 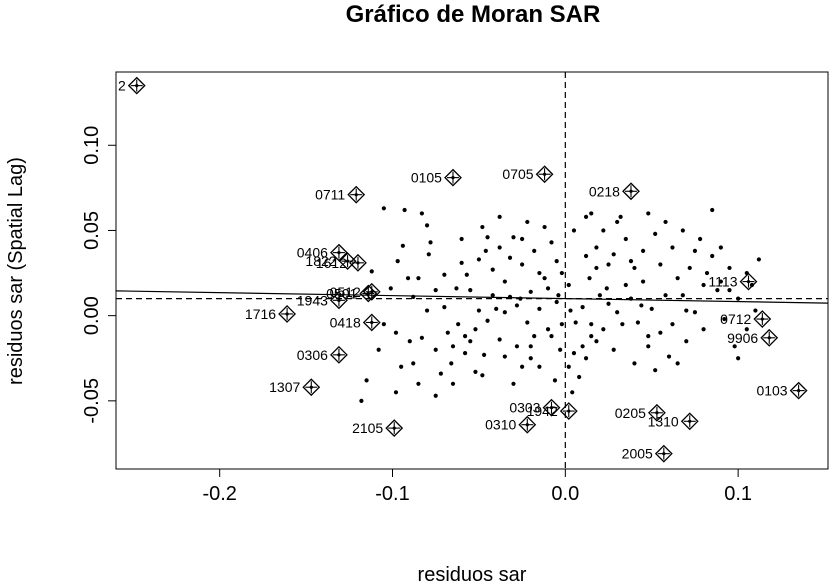 What do you see at coordinates (746, 319) in the screenshot?
I see `influential-point: 0712` at bounding box center [746, 319].